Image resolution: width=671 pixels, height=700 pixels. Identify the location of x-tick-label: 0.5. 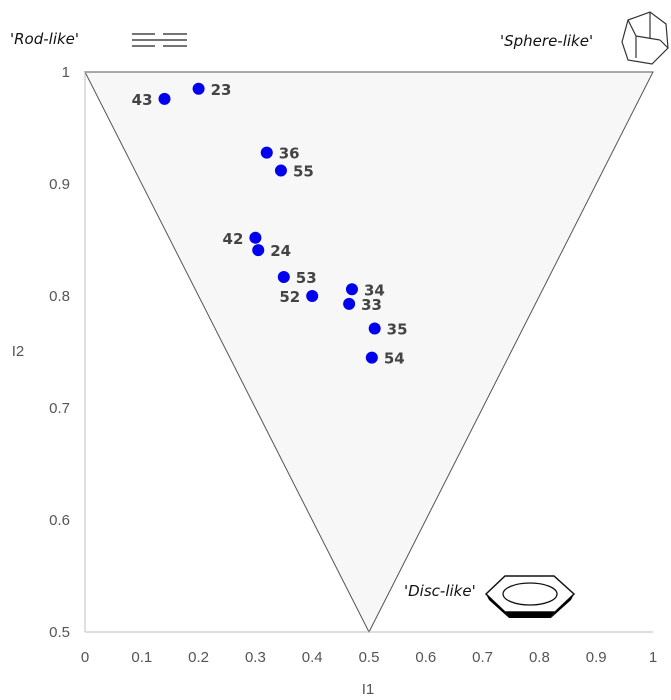
(369, 657).